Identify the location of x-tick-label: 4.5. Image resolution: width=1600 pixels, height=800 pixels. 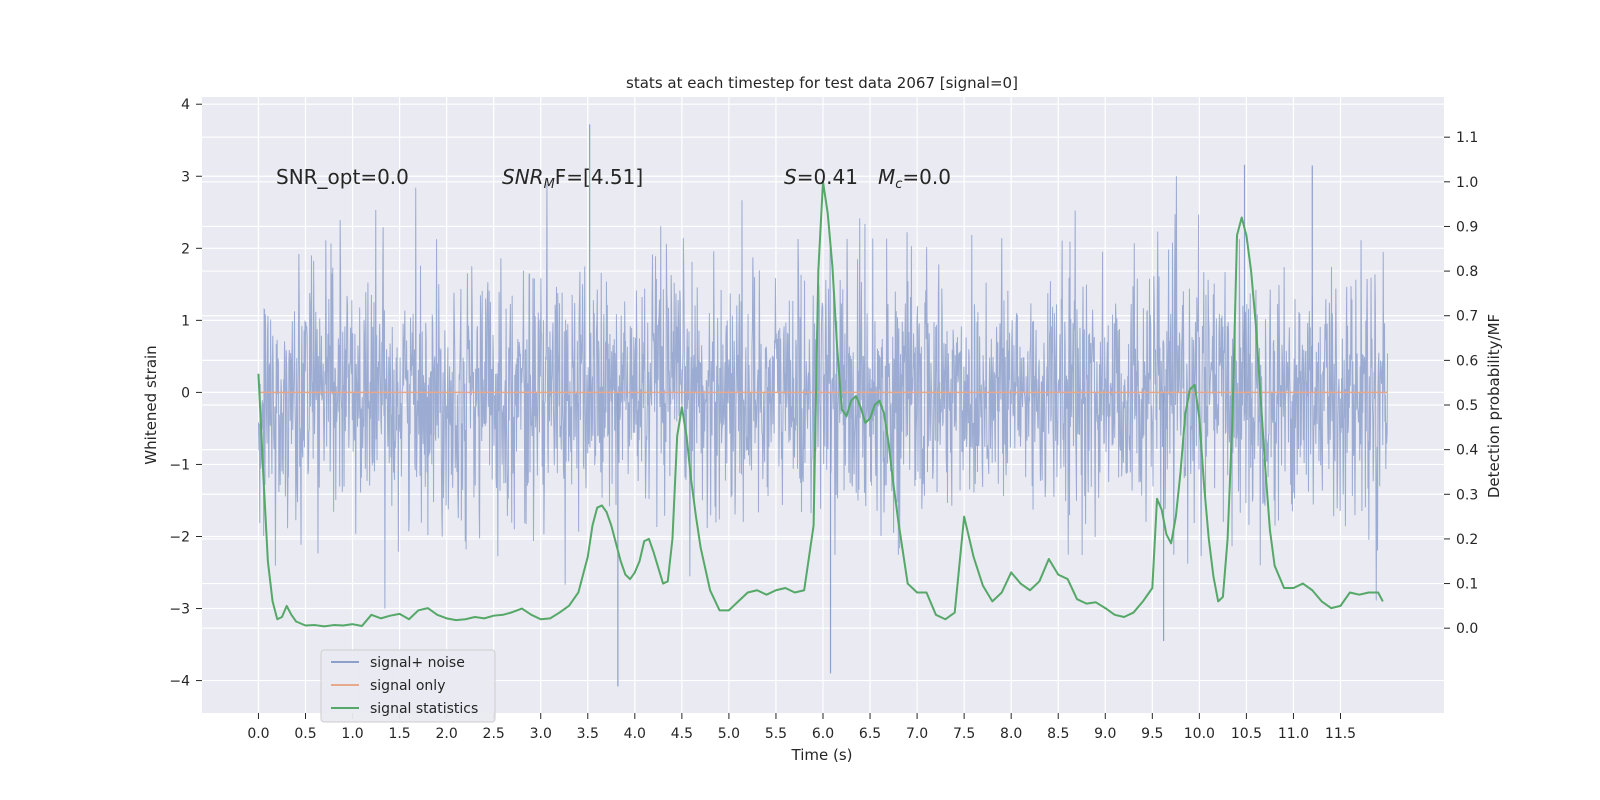
(682, 734).